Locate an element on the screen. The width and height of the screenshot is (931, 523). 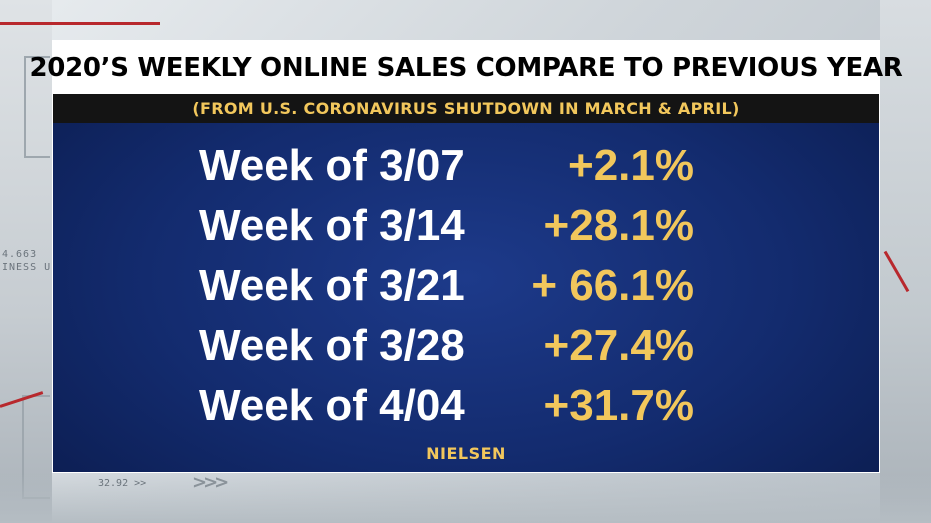
background-bottom-stripe is located at coordinates (465, 498).